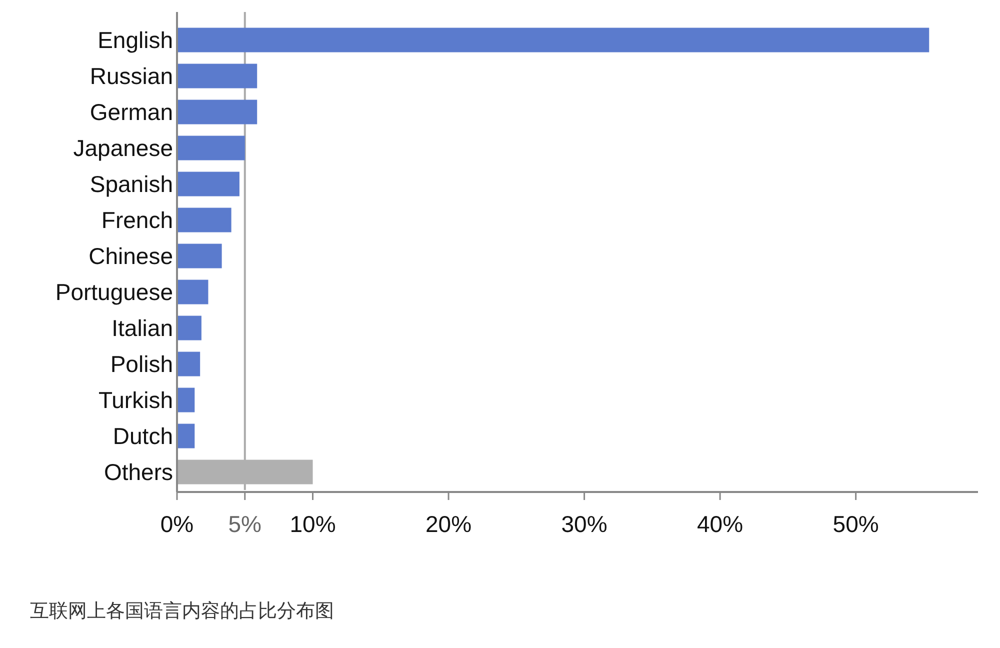 The width and height of the screenshot is (1000, 648). Describe the element at coordinates (135, 40) in the screenshot. I see `y-tick-label: English` at that location.